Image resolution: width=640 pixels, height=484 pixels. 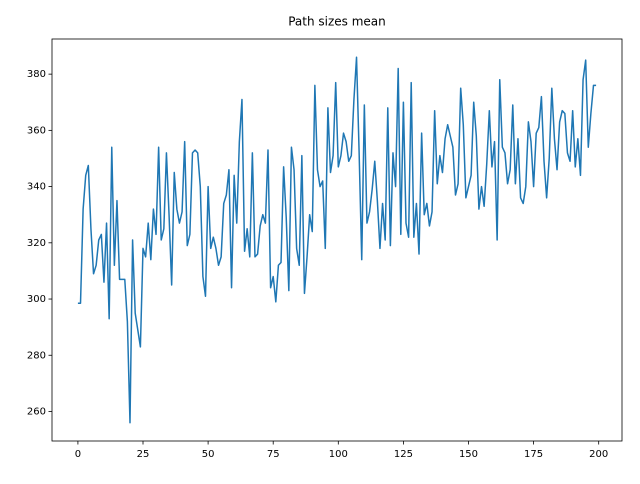 What do you see at coordinates (36, 243) in the screenshot?
I see `y-tick-label: 320` at bounding box center [36, 243].